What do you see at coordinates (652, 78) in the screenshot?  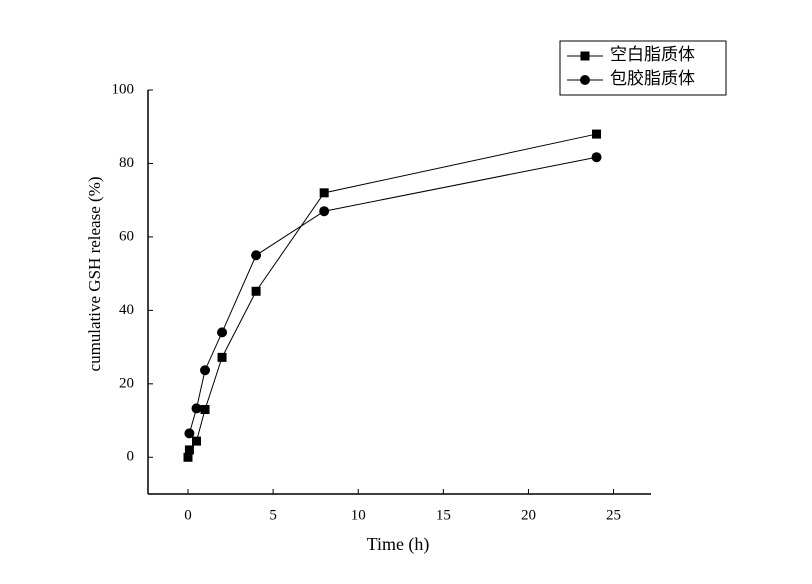 I see `legend-label: 包胶脂质体` at bounding box center [652, 78].